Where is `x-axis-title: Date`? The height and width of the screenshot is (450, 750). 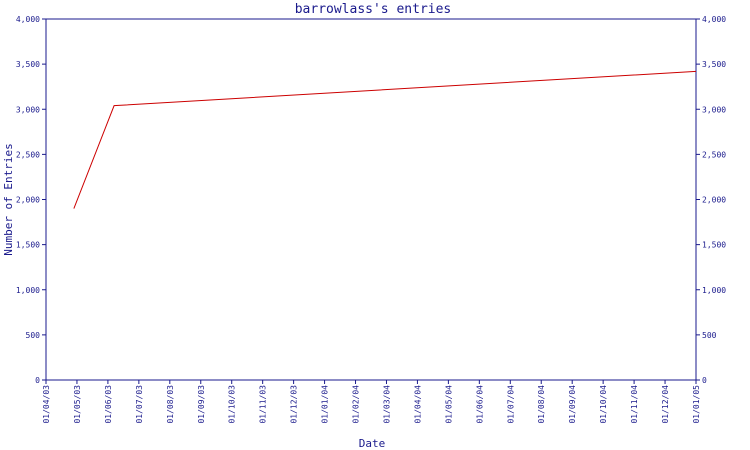 x-axis-title: Date is located at coordinates (372, 443).